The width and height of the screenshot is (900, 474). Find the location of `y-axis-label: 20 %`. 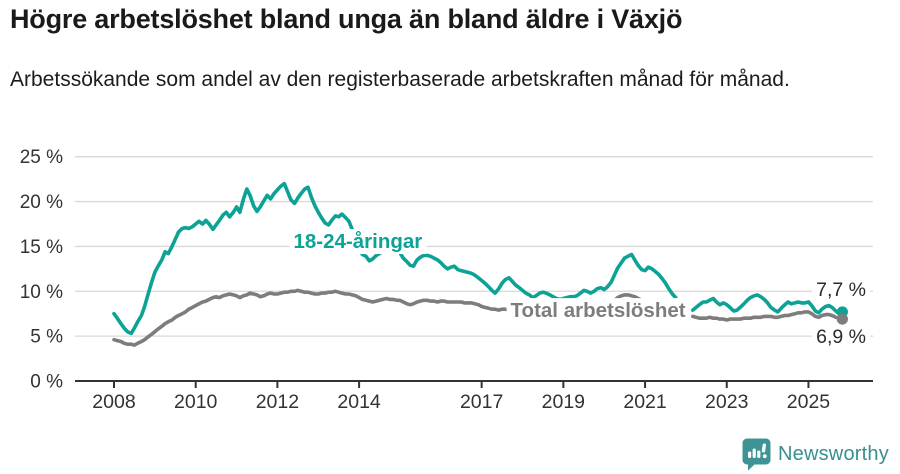

y-axis-label: 20 % is located at coordinates (41, 202).